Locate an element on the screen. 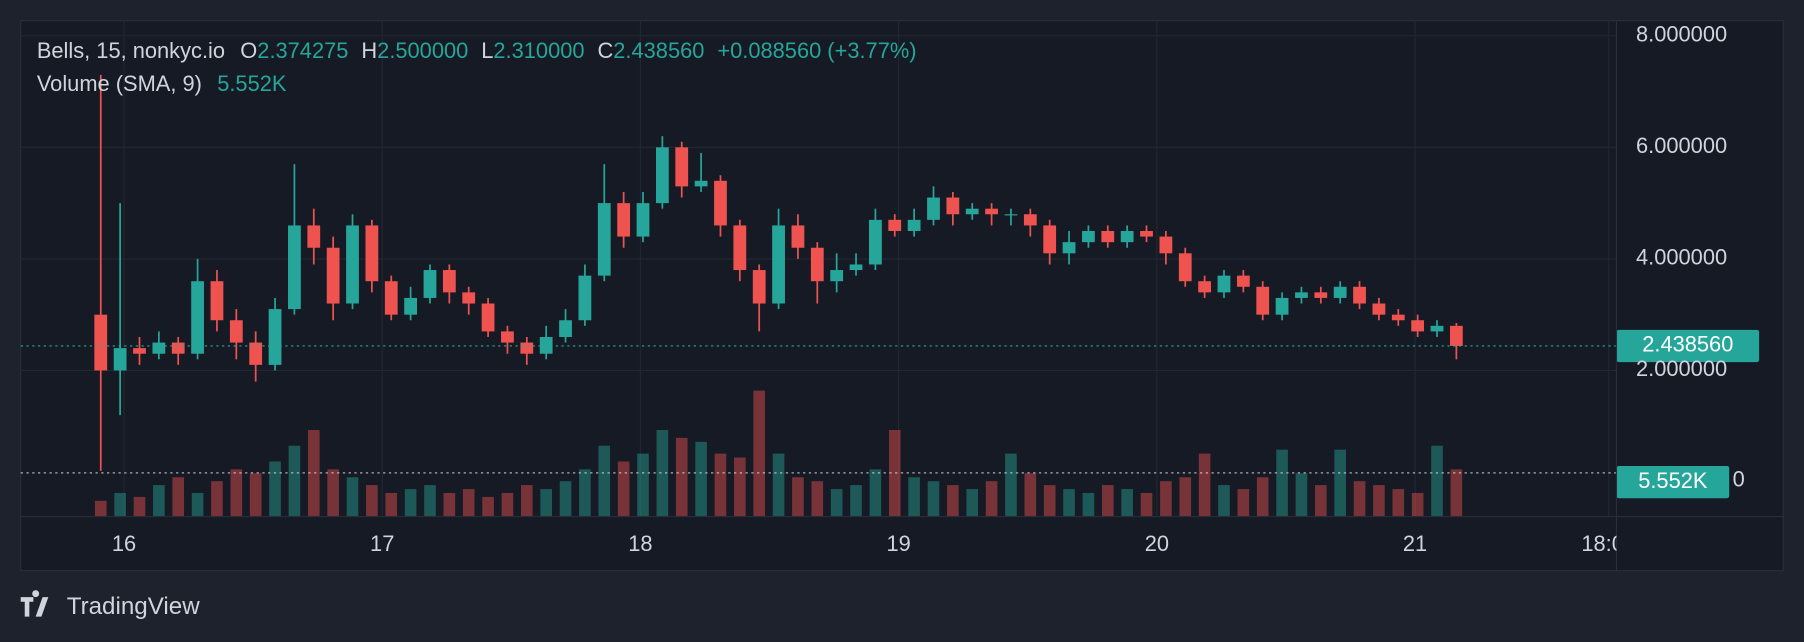  x-tick-label: 20 is located at coordinates (1157, 543).